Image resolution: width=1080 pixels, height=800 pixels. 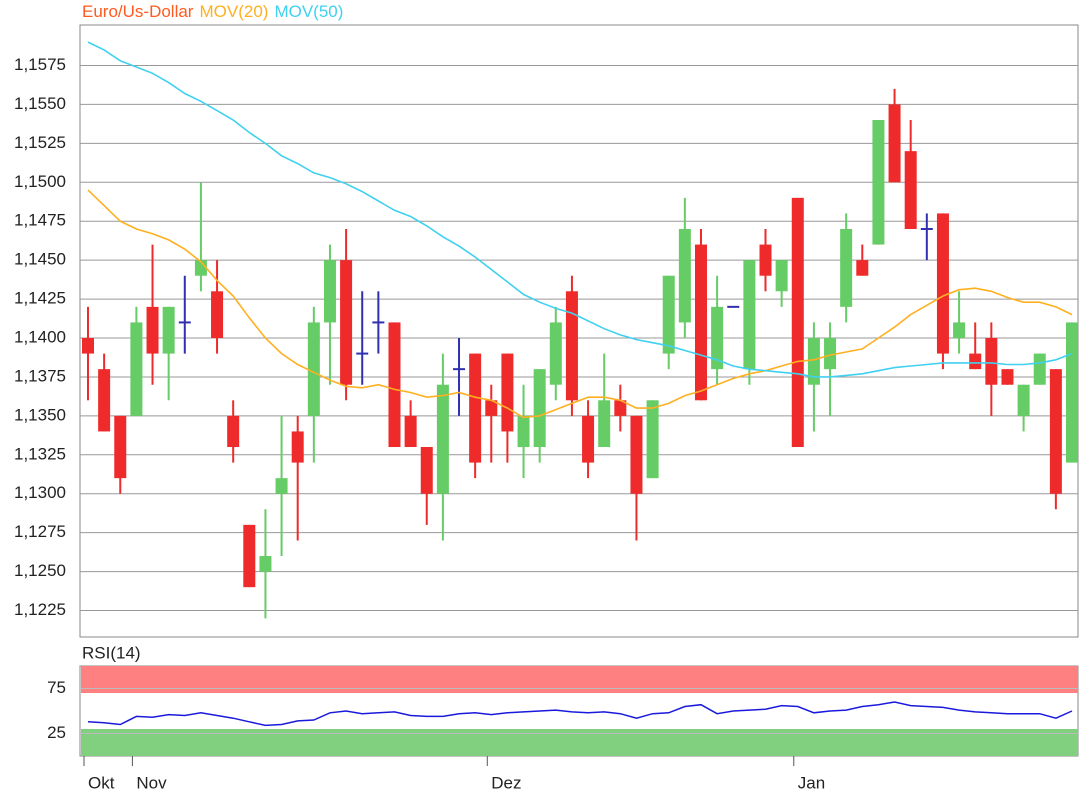 I want to click on x-tick-label: Nov, so click(x=151, y=782).